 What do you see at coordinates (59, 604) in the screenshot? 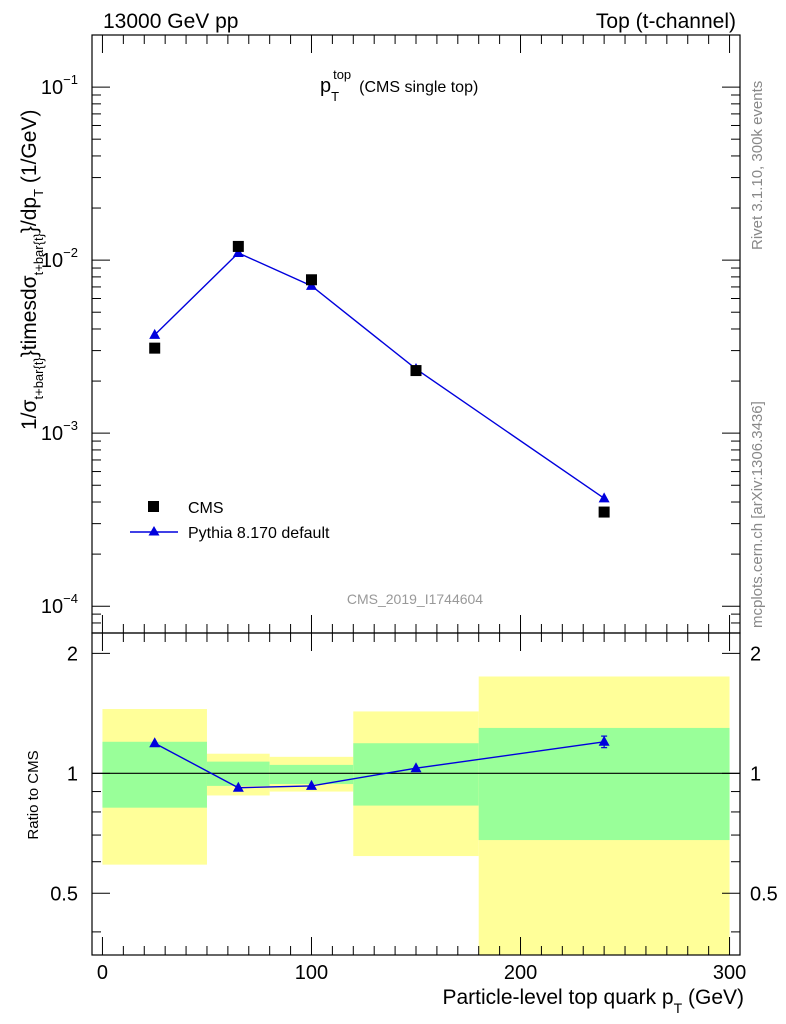
I see `main-y-tick-label: 10⁻⁴` at bounding box center [59, 604].